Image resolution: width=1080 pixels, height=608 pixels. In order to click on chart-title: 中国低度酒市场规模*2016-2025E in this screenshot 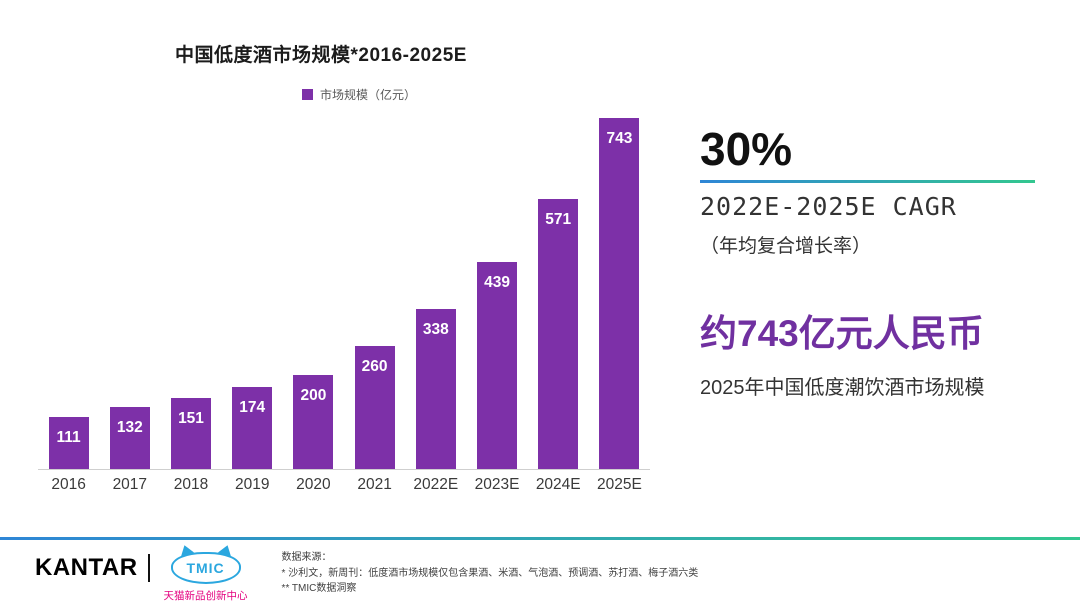, I will do `click(321, 55)`.